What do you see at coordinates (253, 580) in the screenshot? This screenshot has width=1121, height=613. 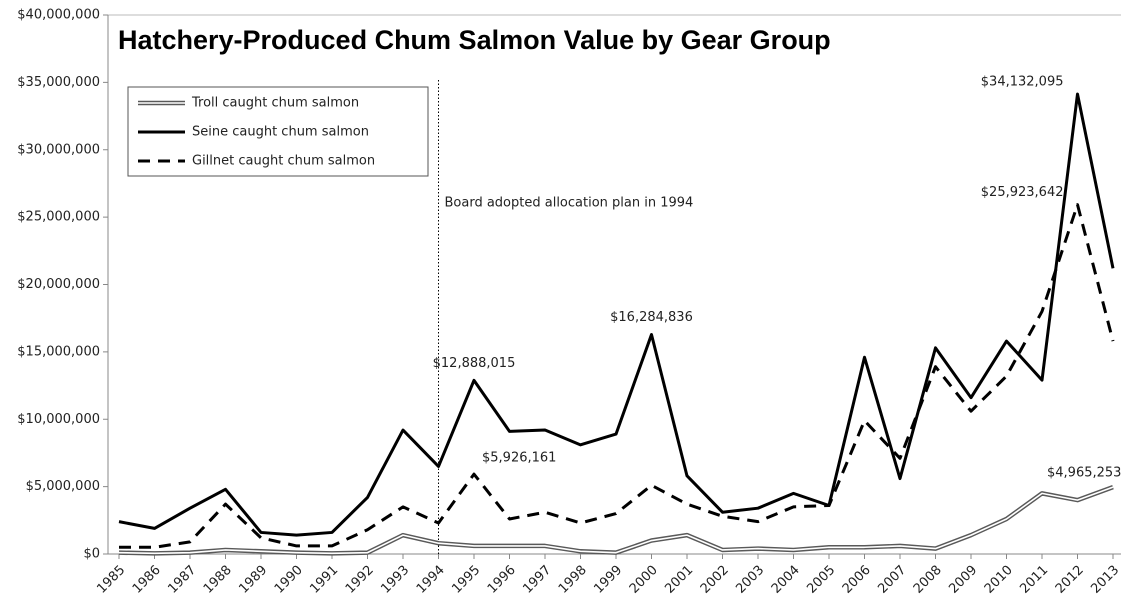 I see `x-tick-label: 1989` at bounding box center [253, 580].